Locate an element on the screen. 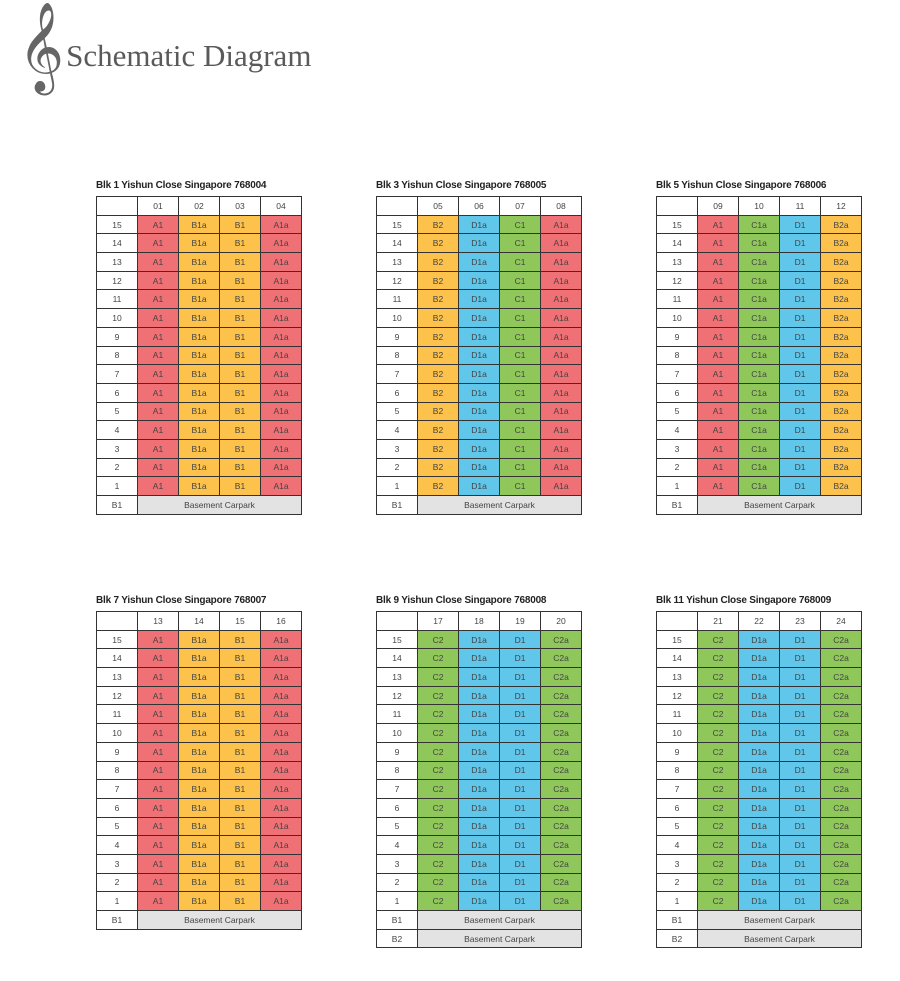  floor-row: 6 A1 B1a B1 A1a is located at coordinates (199, 807).